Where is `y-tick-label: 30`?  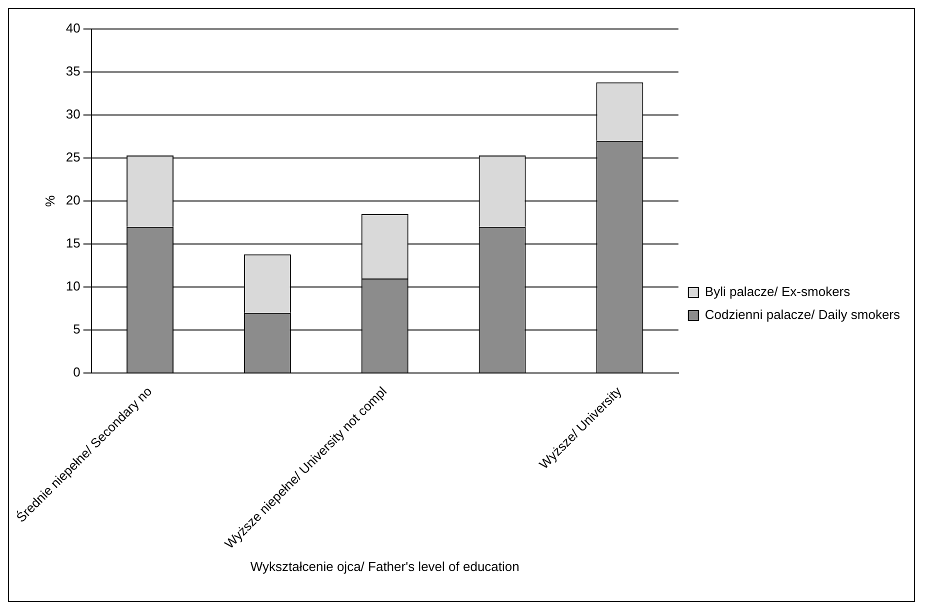 y-tick-label: 30 is located at coordinates (73, 114).